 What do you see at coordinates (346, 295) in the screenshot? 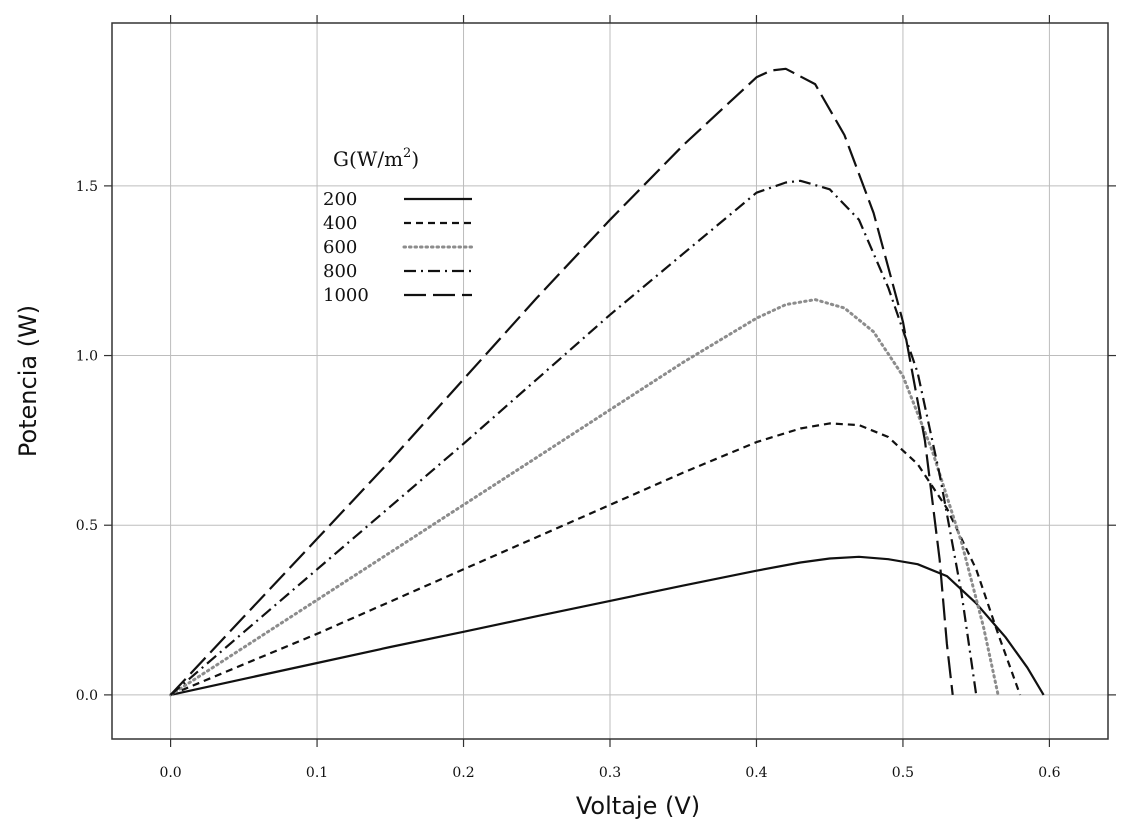
I see `legend-label-1000: 1000` at bounding box center [346, 295].